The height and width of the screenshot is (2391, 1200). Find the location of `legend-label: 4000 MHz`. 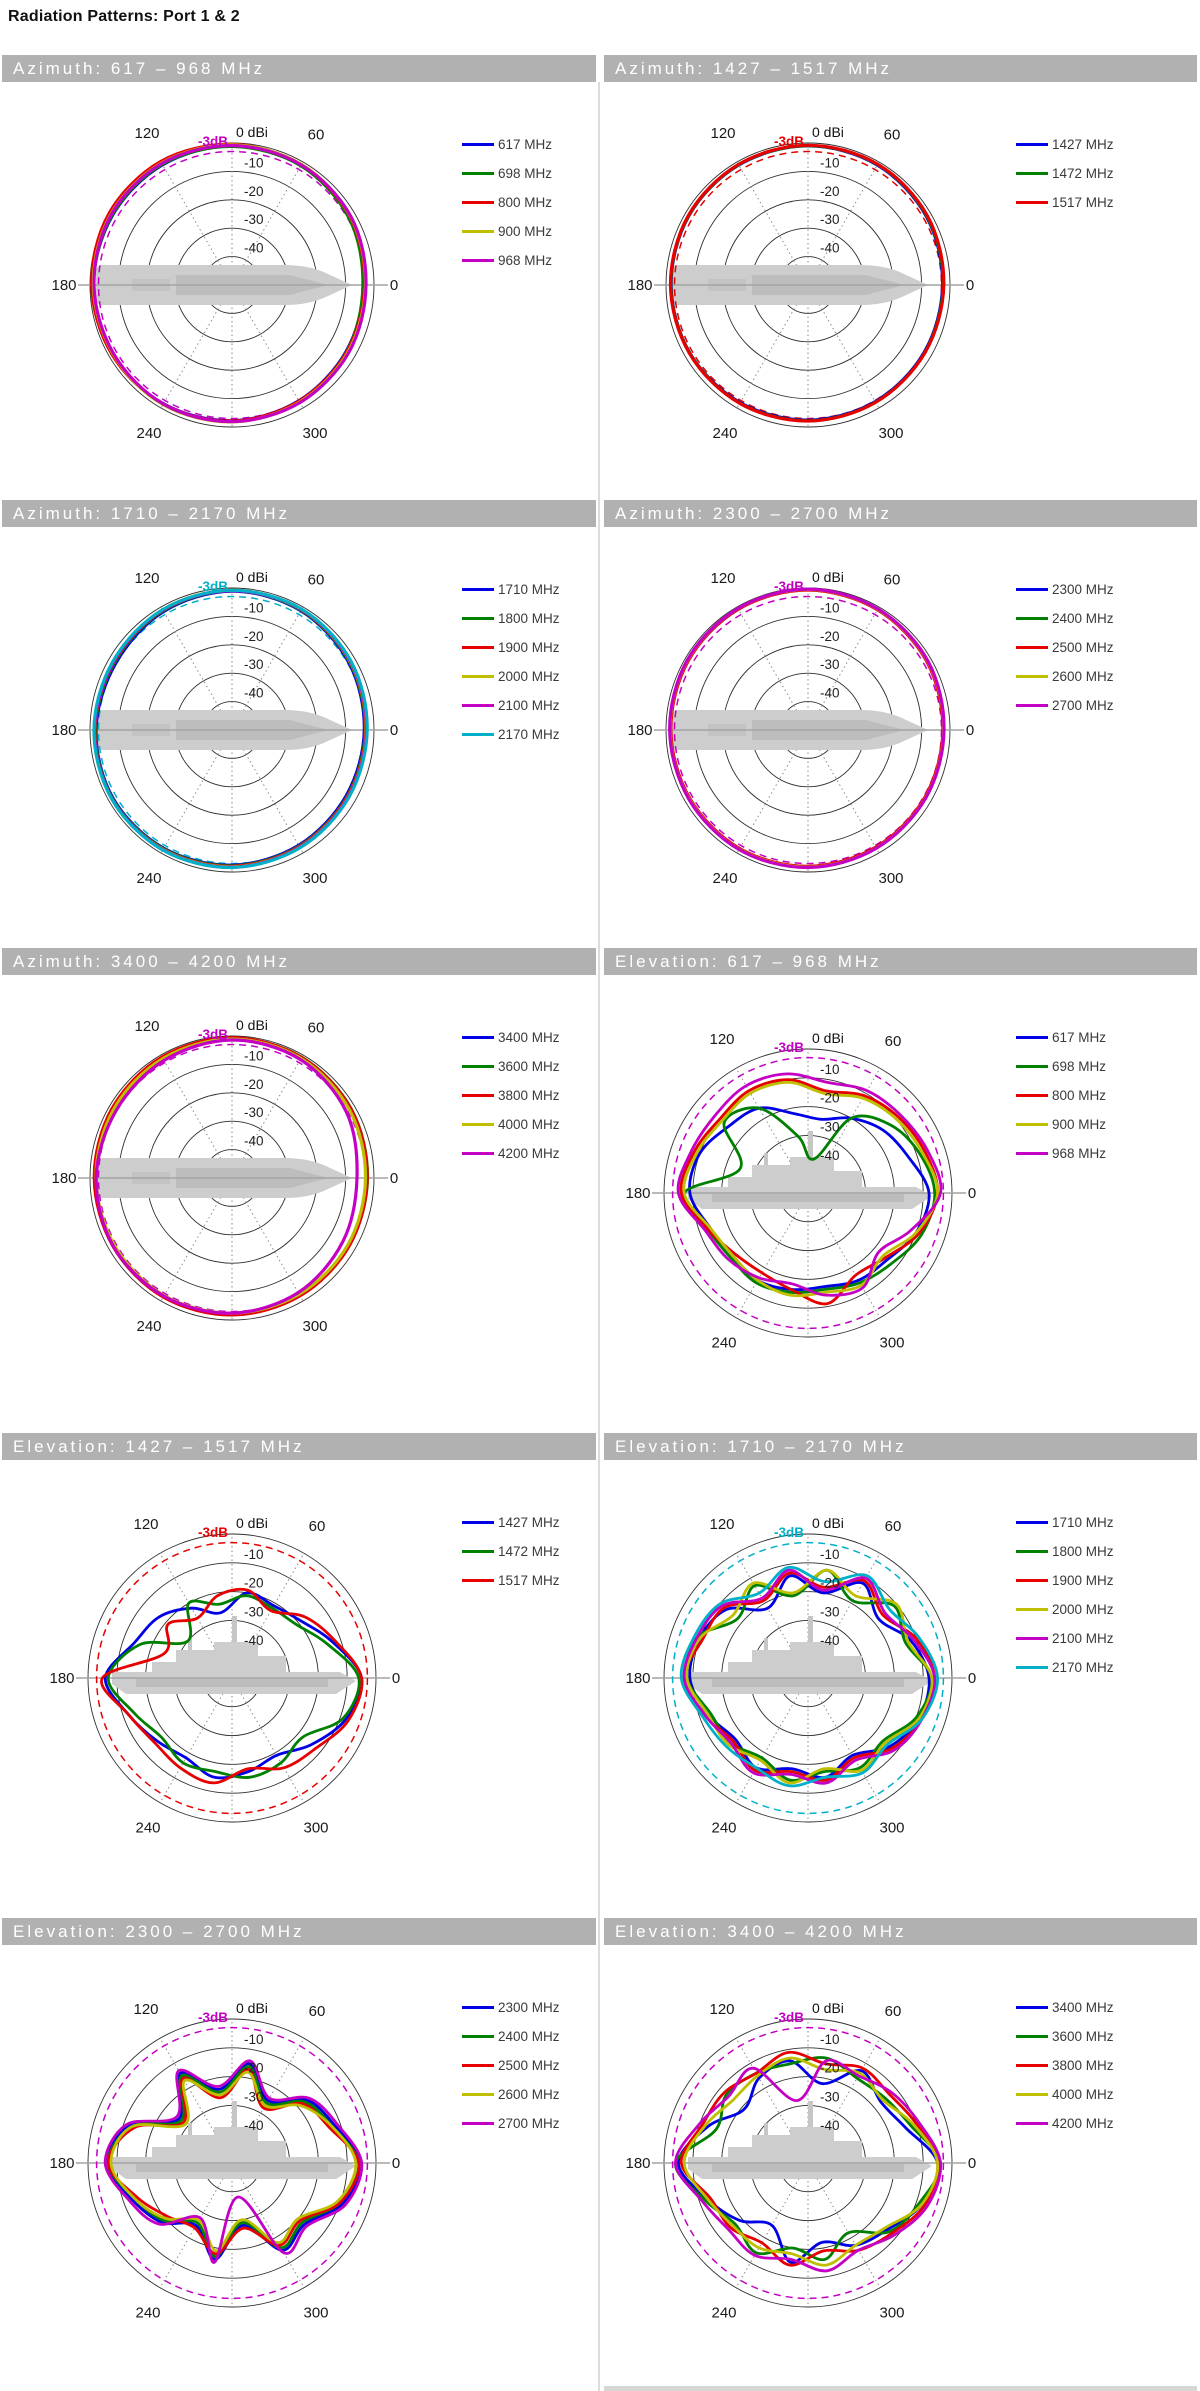

legend-label: 4000 MHz is located at coordinates (529, 1124).